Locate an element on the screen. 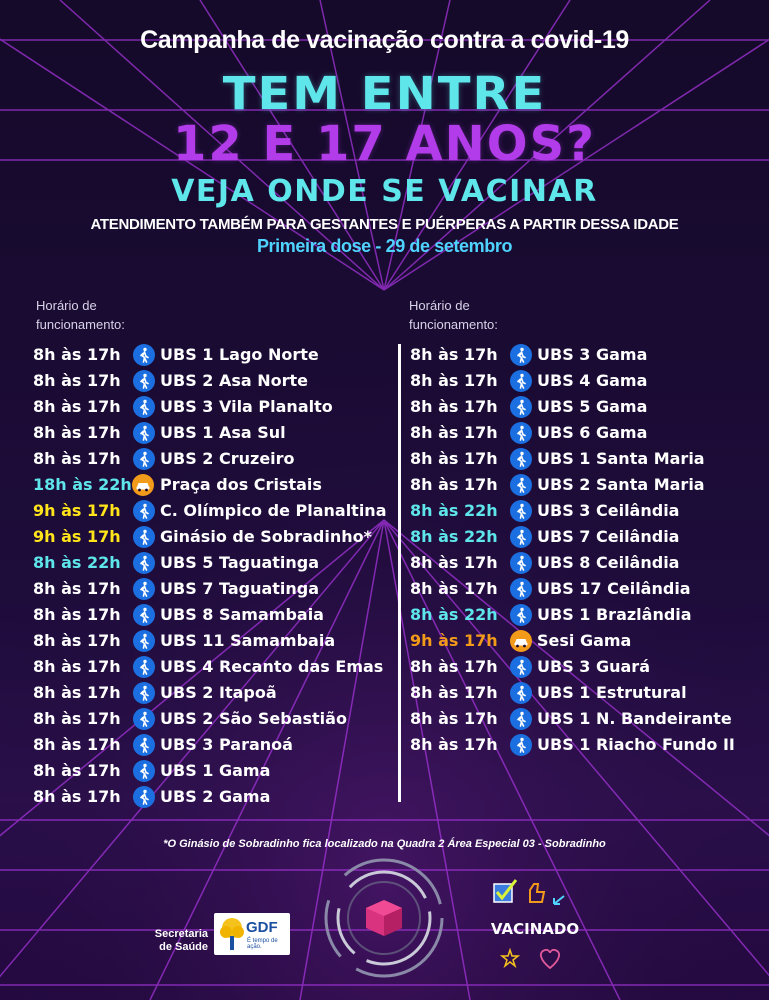  schedule-row: 8h às 17h UBS 6 Gama is located at coordinates (589, 433).